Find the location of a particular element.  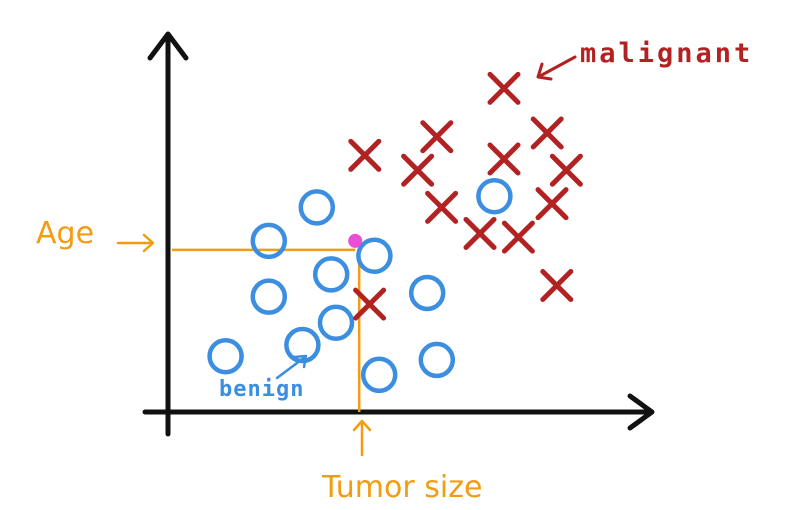

benign-annotation: benign is located at coordinates (261, 389).